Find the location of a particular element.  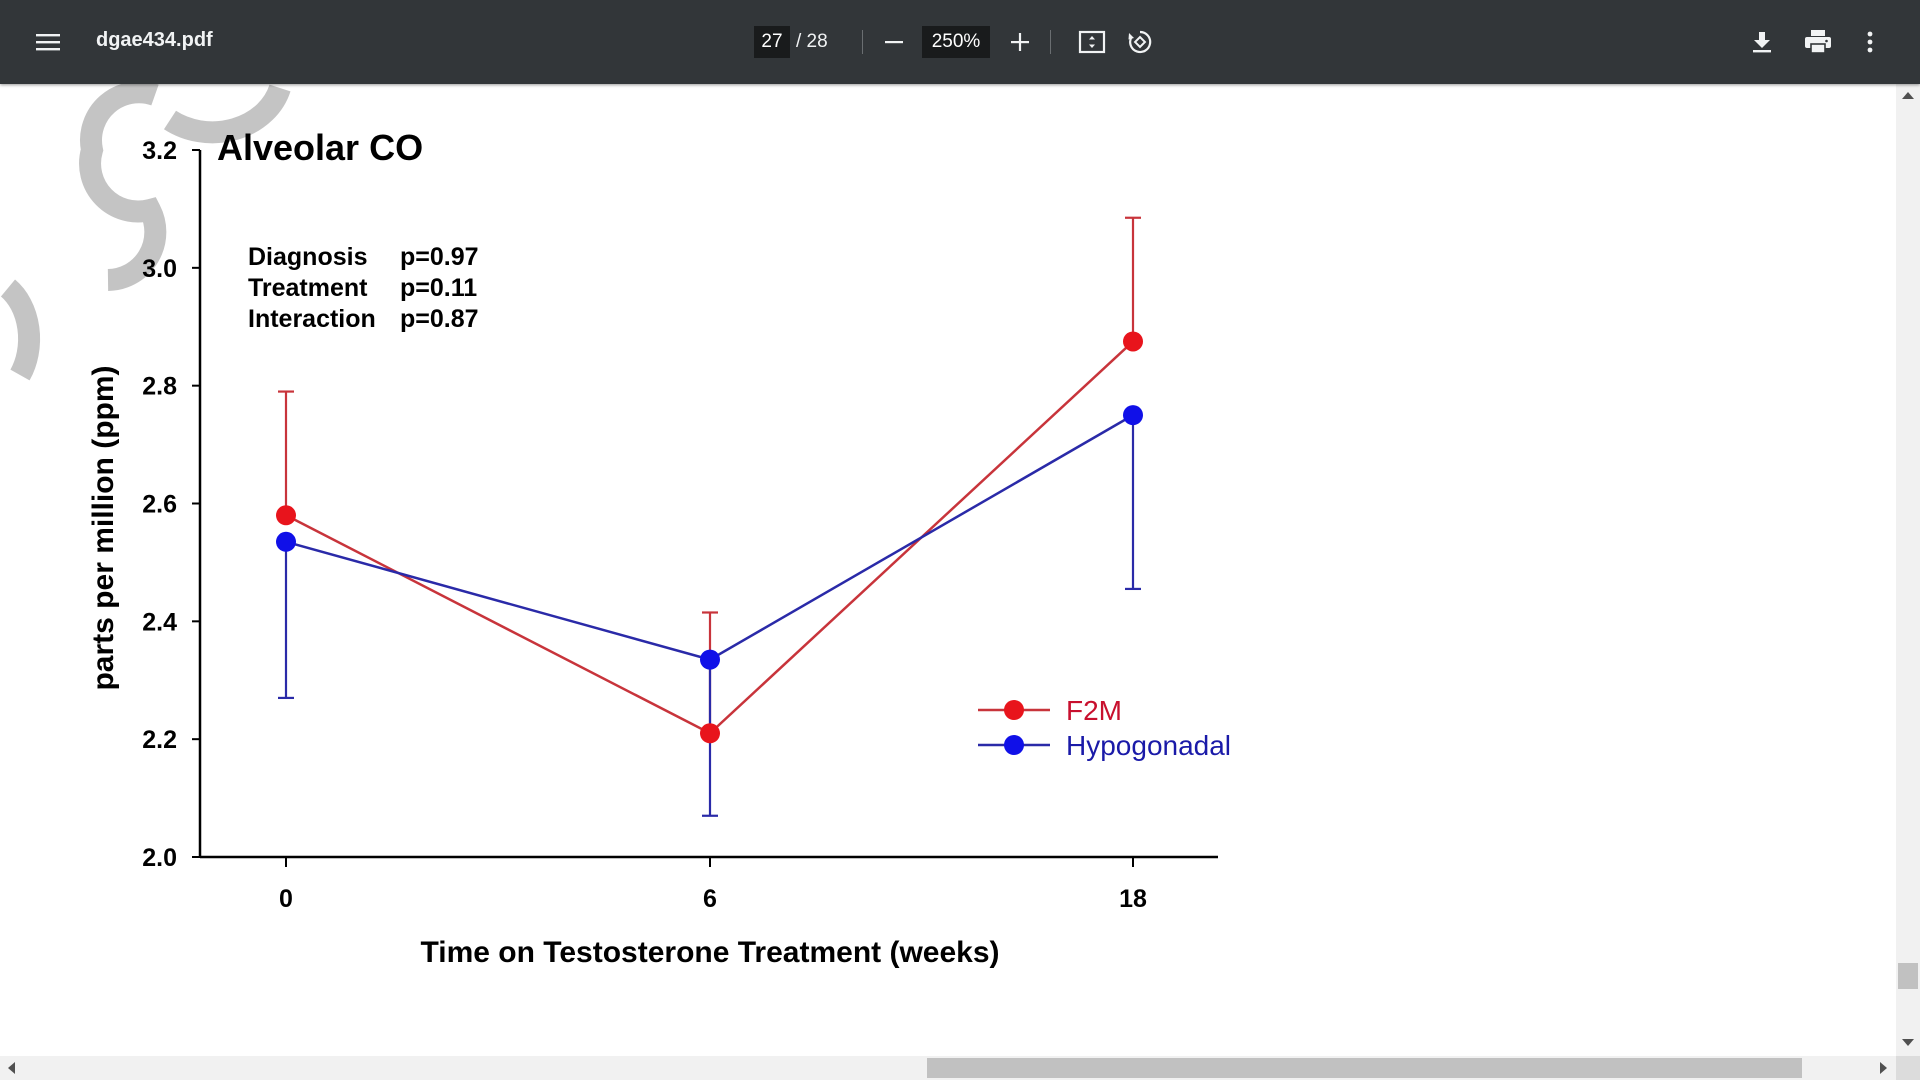

y-tick-label: 3.0 is located at coordinates (159, 269).